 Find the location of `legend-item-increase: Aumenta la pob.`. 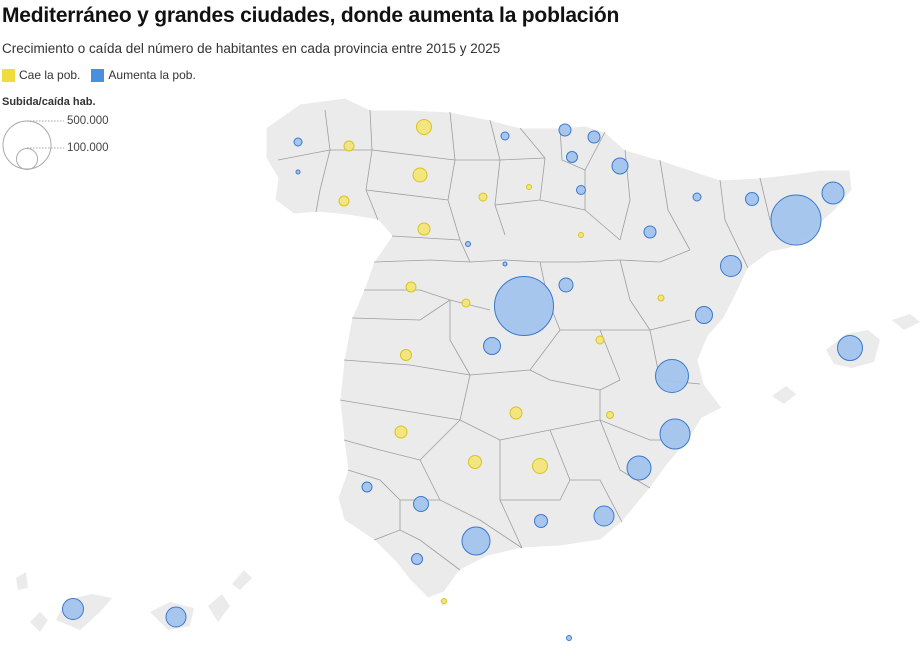

legend-item-increase: Aumenta la pob. is located at coordinates (143, 75).